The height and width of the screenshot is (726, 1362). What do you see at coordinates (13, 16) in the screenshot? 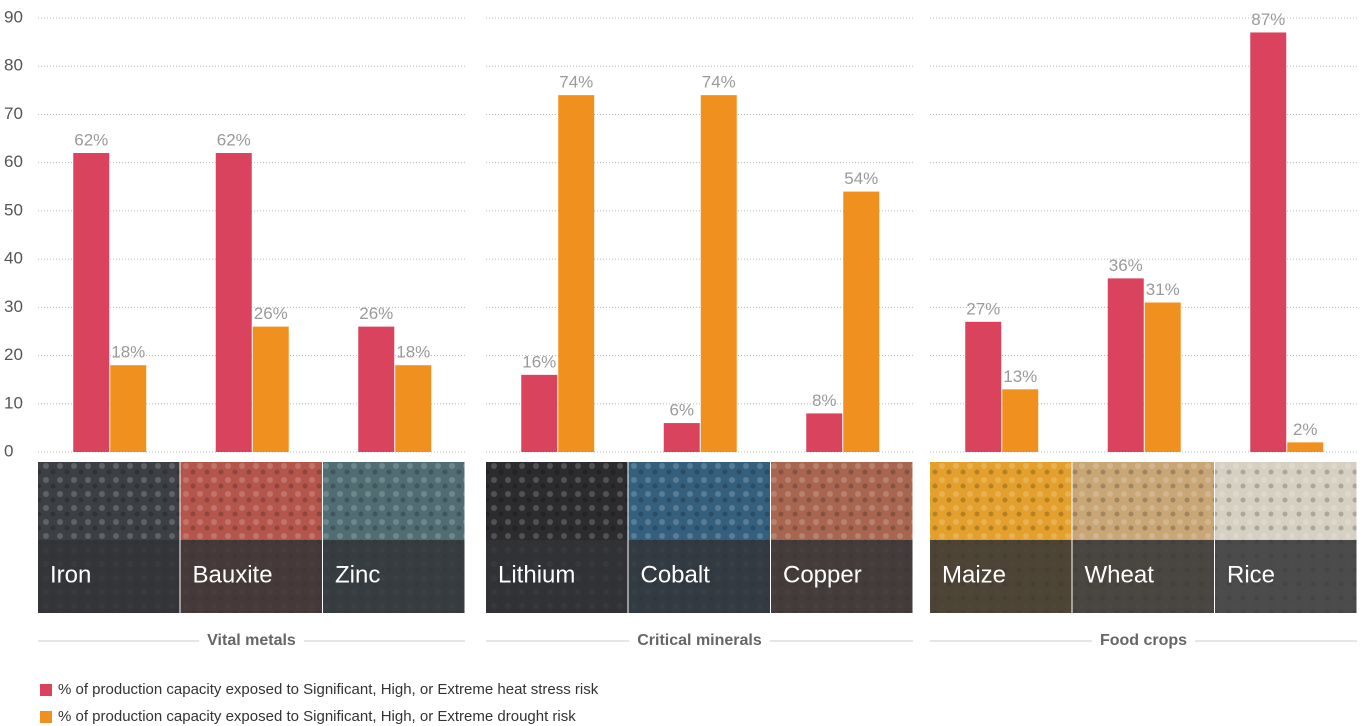
I see `y-tick-label: 90` at bounding box center [13, 16].